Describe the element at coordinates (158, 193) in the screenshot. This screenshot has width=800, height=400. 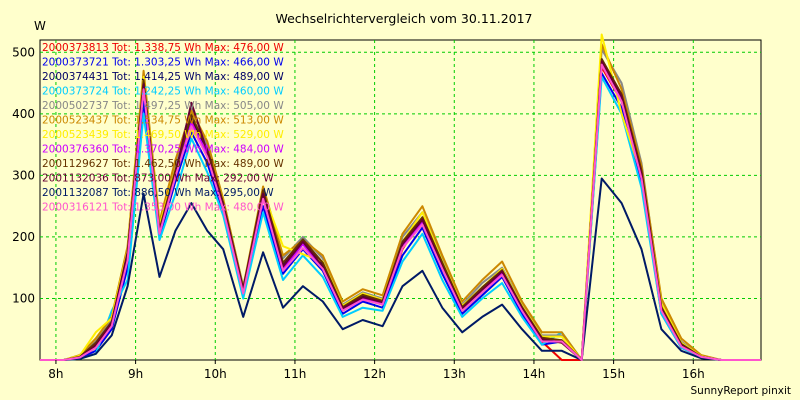
I see `legend-entry-11: 2001132087 Tot: 886,50 Wh Max: 295,00 W` at that location.